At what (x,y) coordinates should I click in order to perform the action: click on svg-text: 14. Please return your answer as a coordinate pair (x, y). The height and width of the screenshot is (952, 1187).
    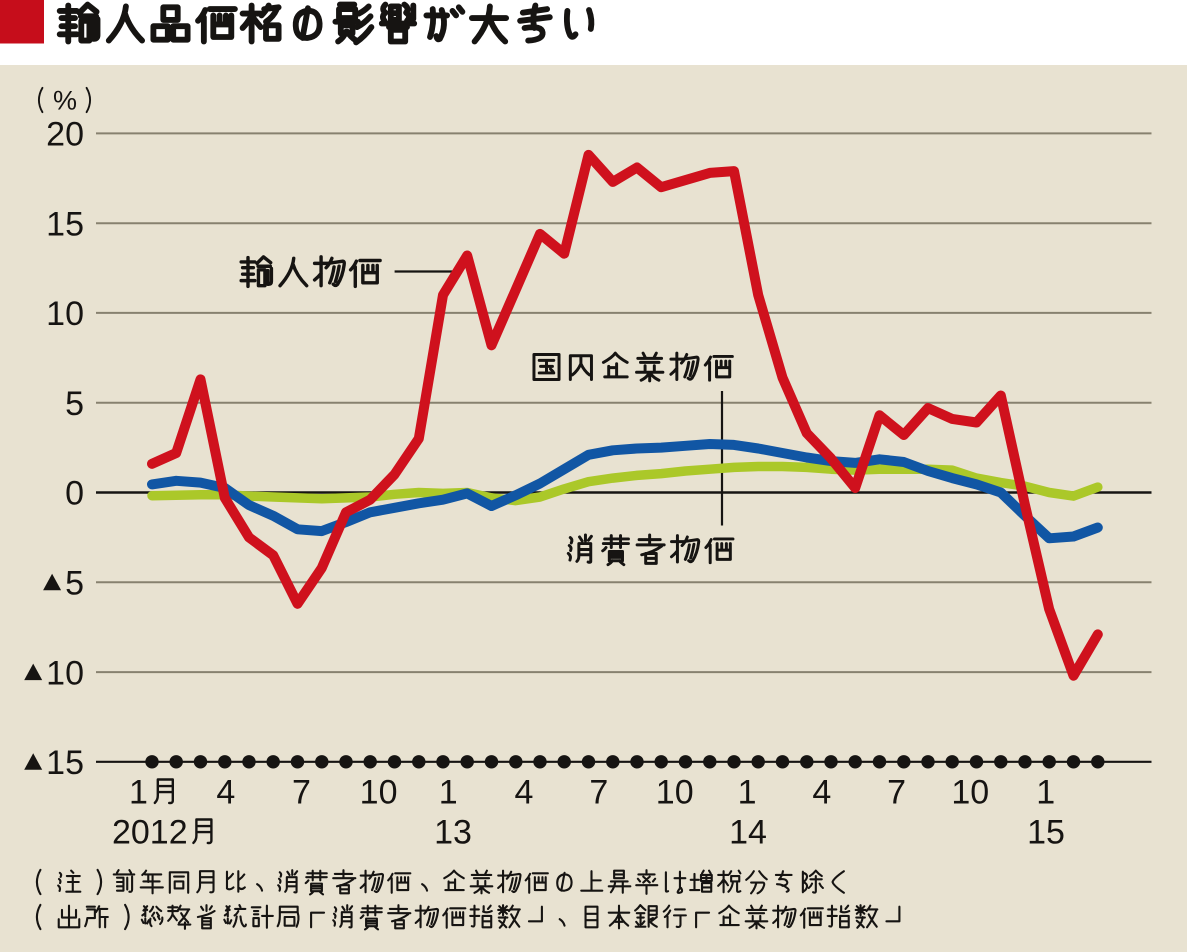
    Looking at the image, I should click on (748, 833).